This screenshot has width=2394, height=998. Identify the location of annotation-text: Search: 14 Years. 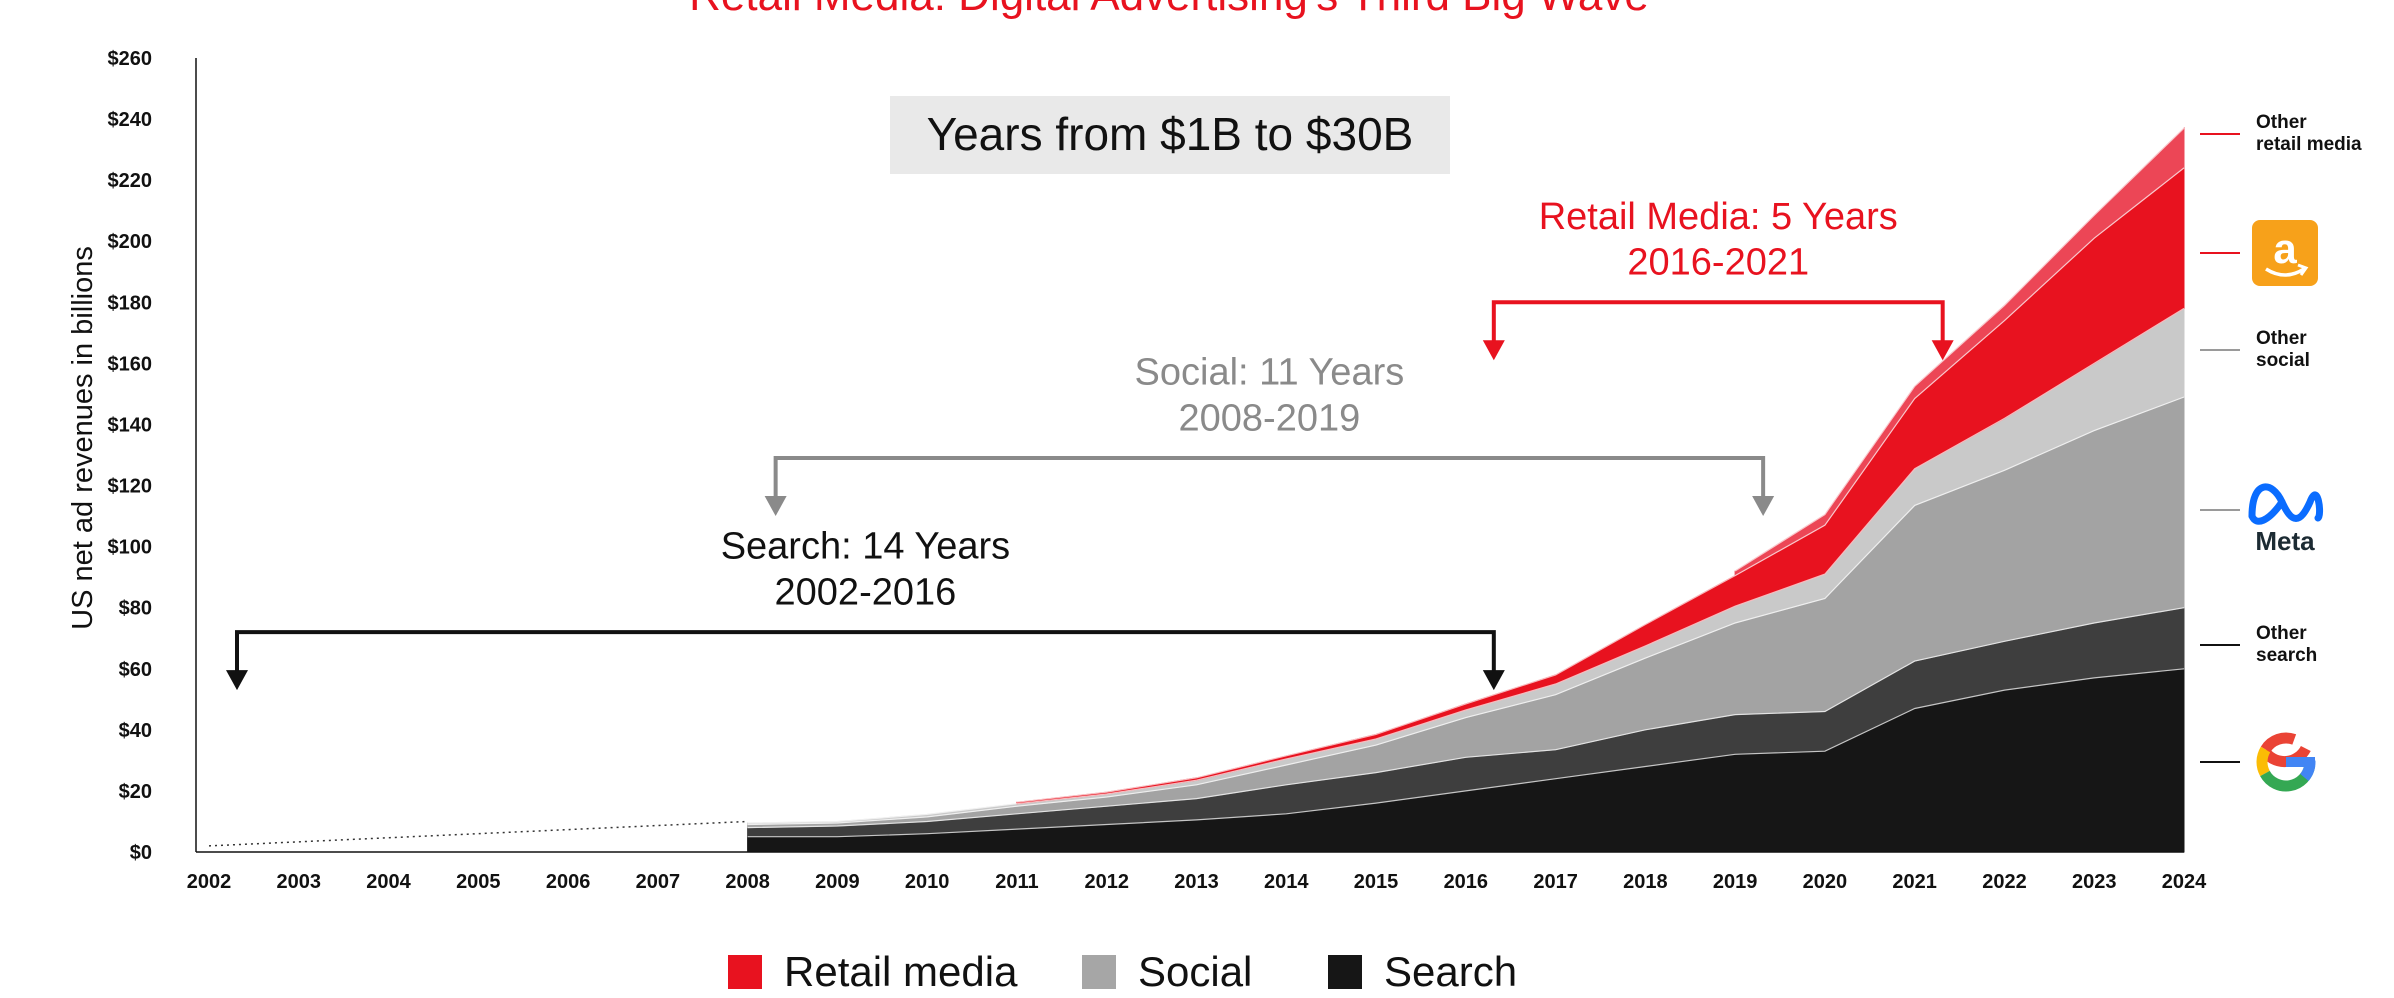
(865, 547).